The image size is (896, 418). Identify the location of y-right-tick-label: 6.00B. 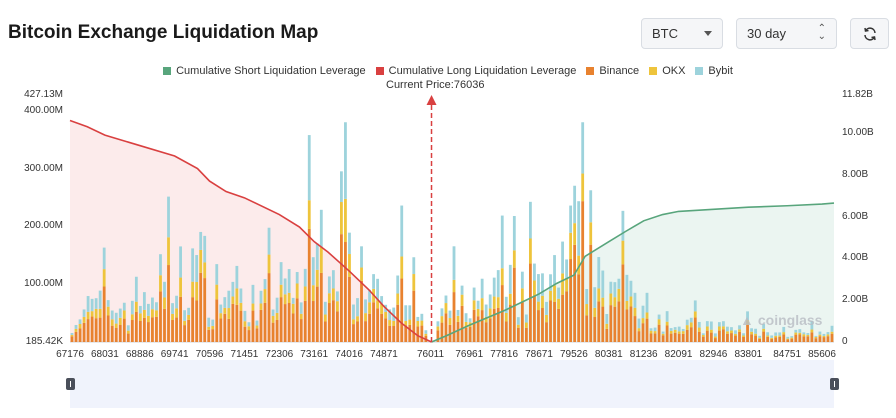
(855, 216).